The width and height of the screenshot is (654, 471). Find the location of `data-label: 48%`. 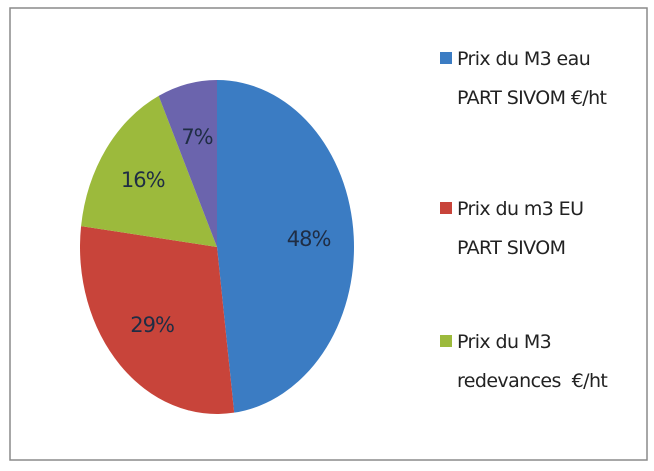

data-label: 48% is located at coordinates (309, 239).